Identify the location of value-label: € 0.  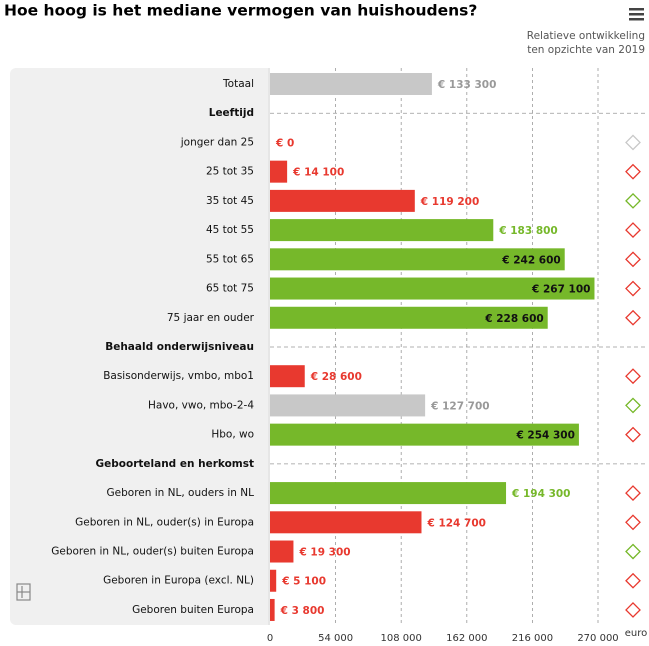
(284, 143).